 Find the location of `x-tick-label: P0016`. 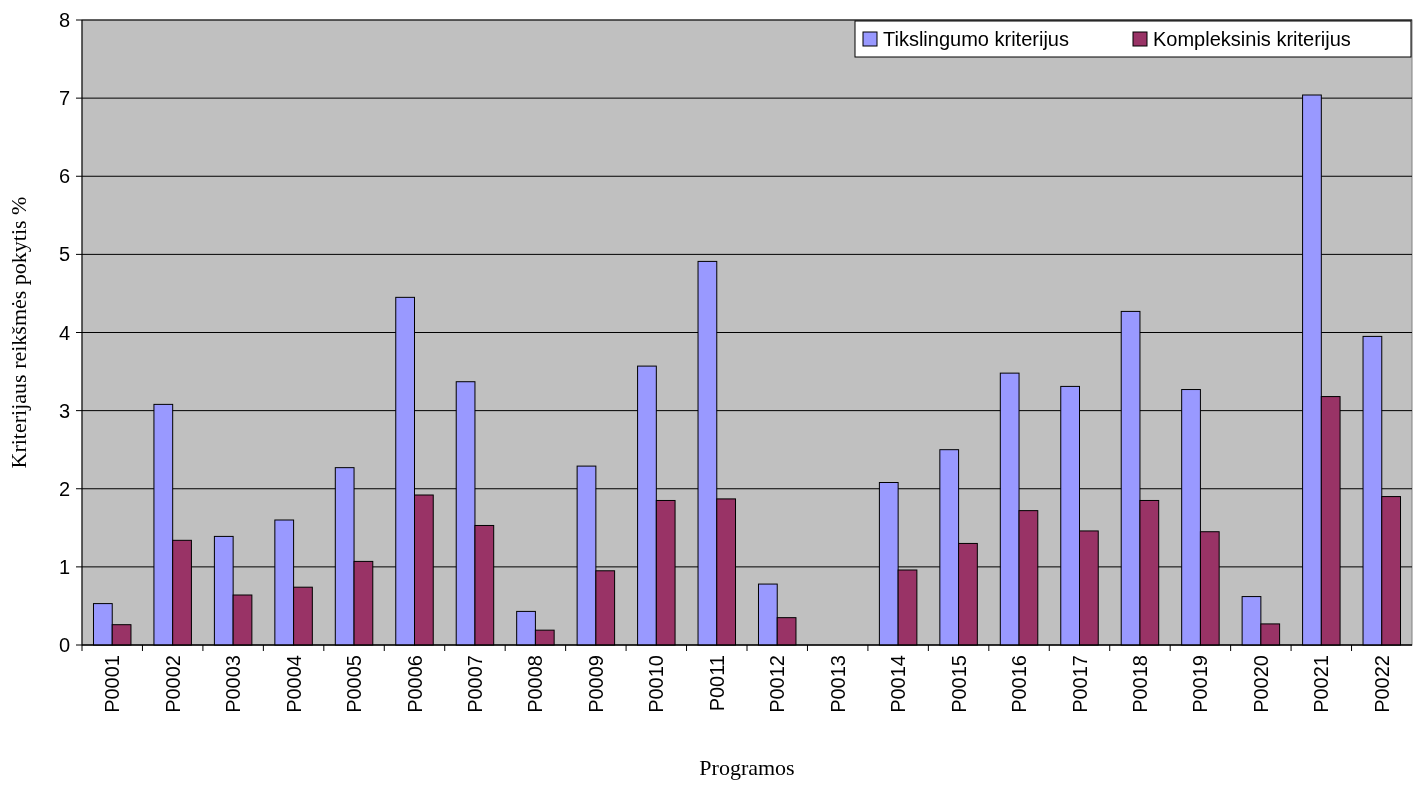

x-tick-label: P0016 is located at coordinates (1019, 684).